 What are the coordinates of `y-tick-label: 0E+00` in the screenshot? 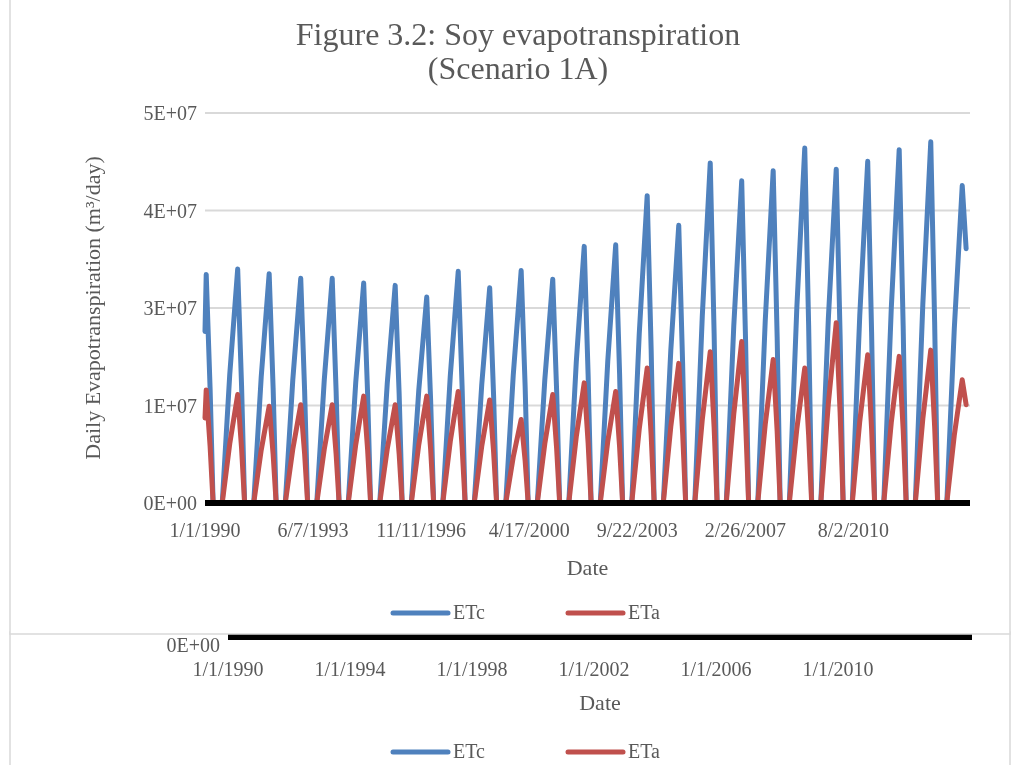 It's located at (170, 503).